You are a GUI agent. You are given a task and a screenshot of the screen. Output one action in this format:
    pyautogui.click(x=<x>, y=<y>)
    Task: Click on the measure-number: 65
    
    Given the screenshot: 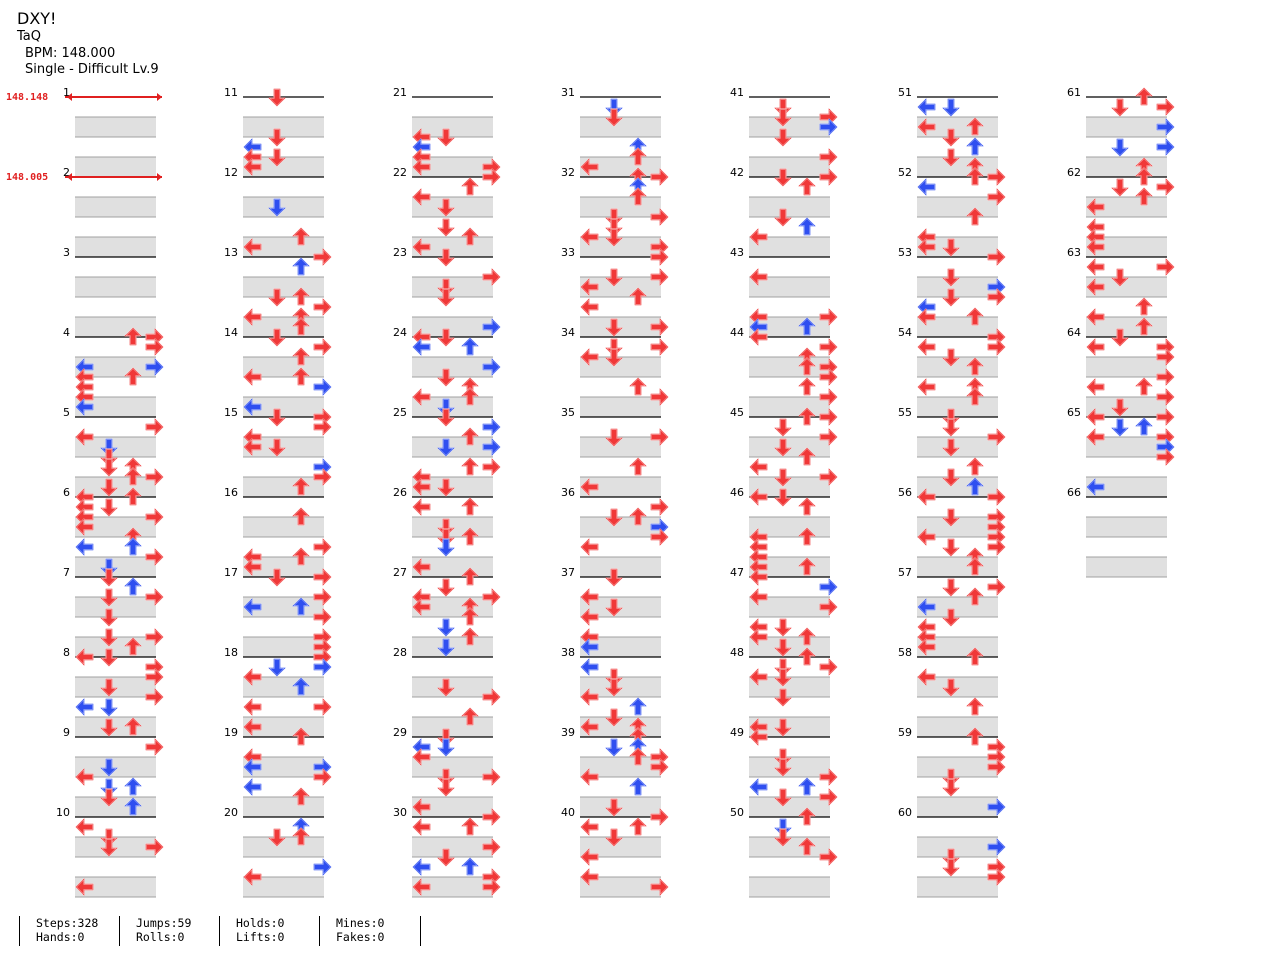 What is the action you would take?
    pyautogui.click(x=1074, y=412)
    